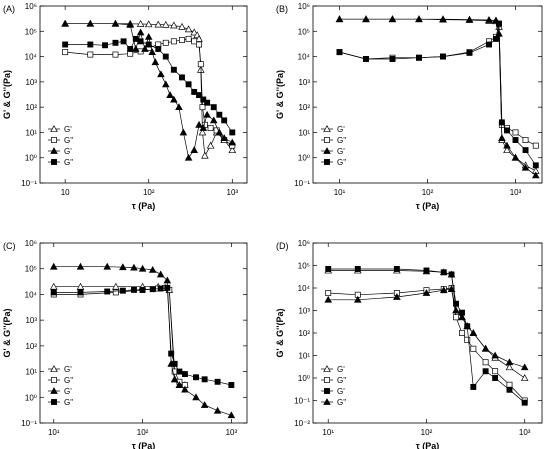 The height and width of the screenshot is (449, 550). Describe the element at coordinates (428, 192) in the screenshot. I see `x-tick-label: 10²` at that location.